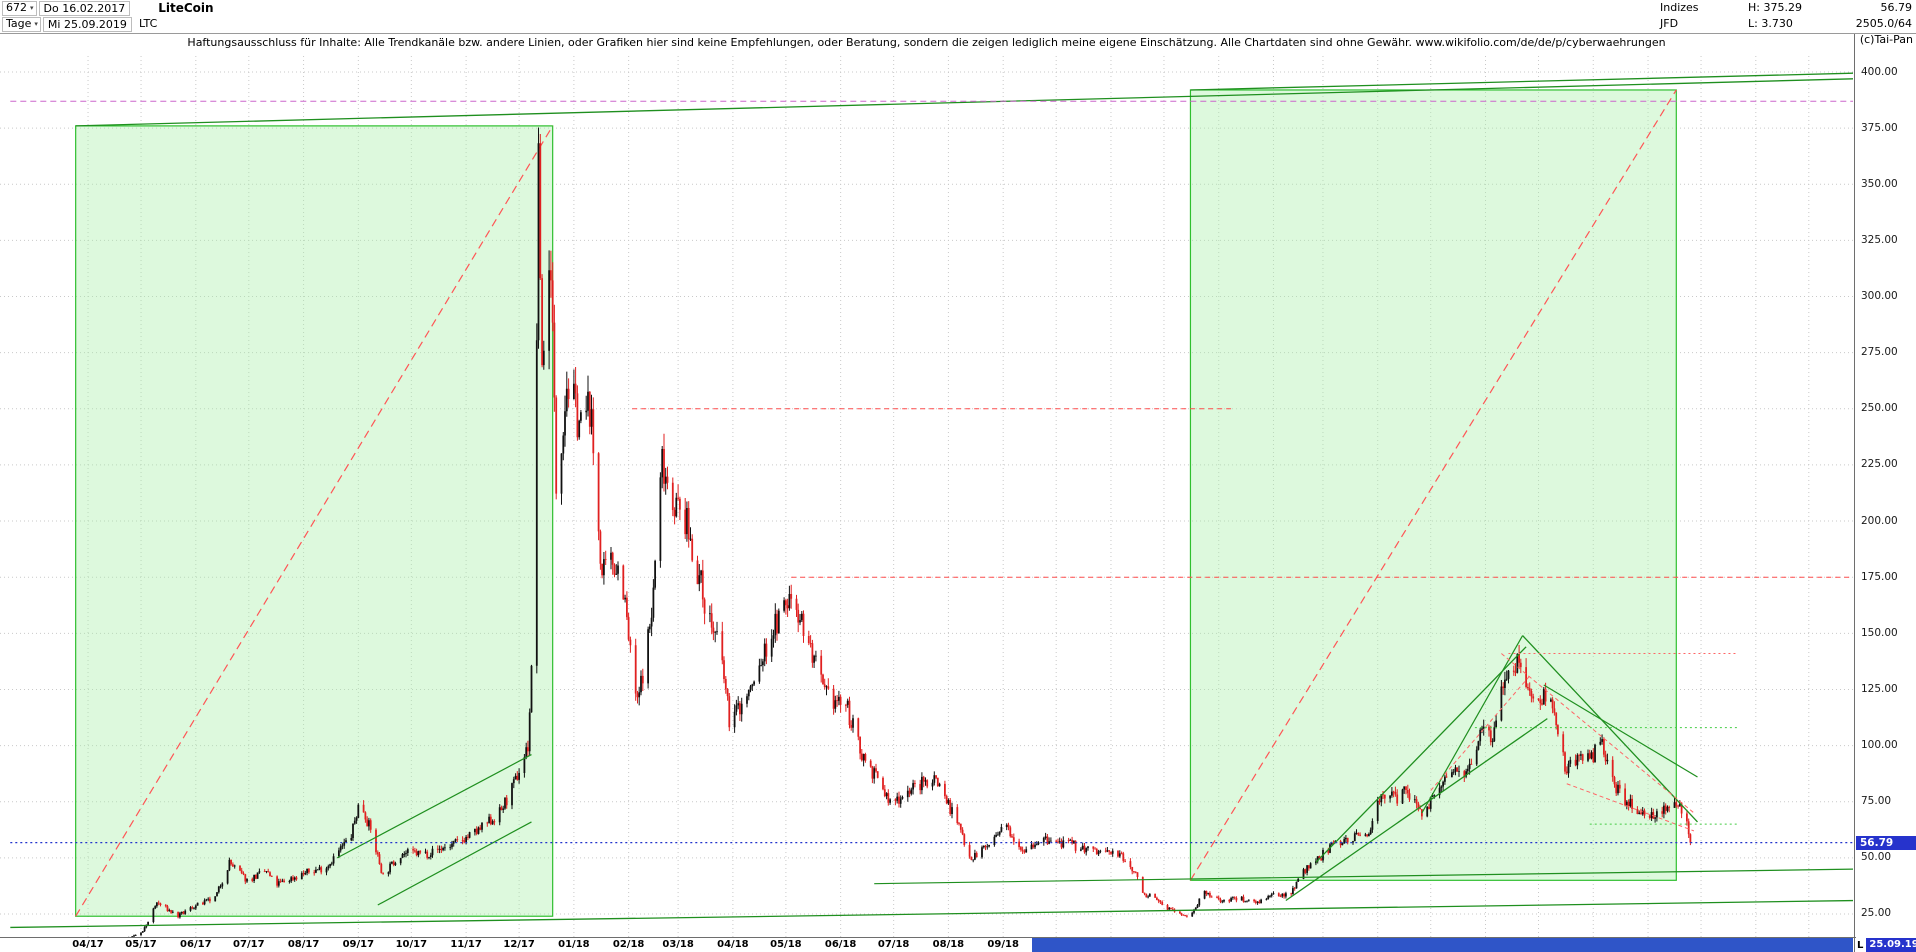 The width and height of the screenshot is (1916, 952). I want to click on x-axis-label: 11/17, so click(466, 944).